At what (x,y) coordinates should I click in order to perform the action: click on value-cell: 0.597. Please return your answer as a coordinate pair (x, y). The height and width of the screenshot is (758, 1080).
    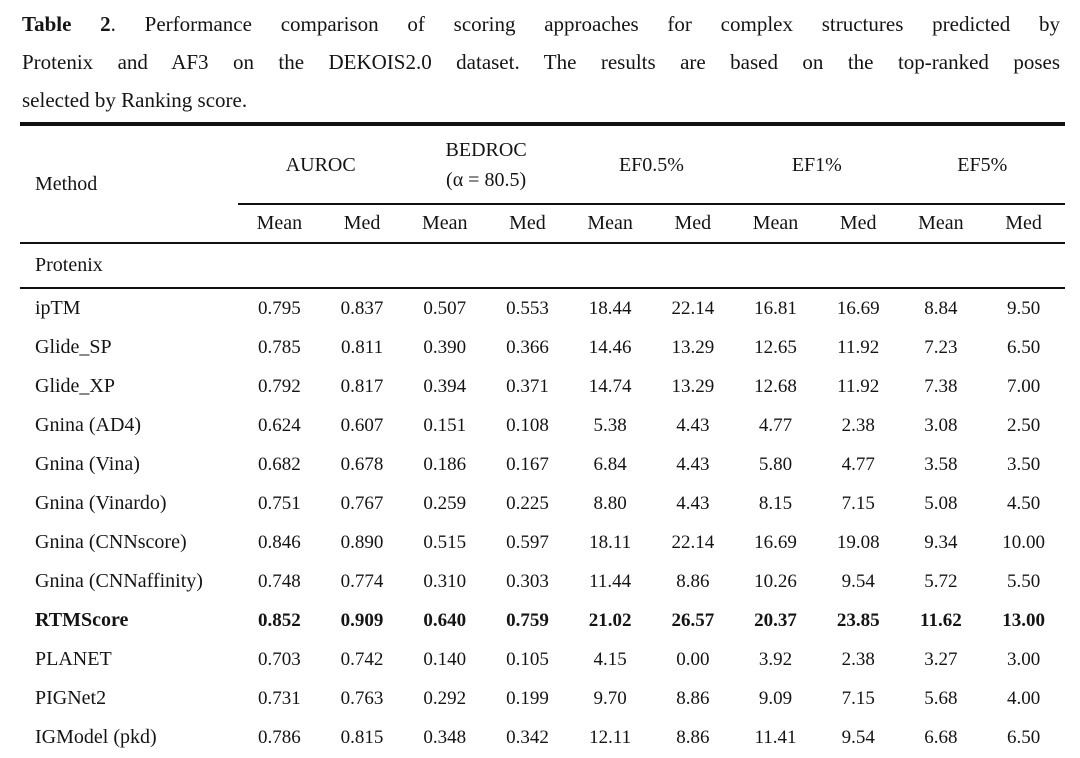
    Looking at the image, I should click on (527, 542).